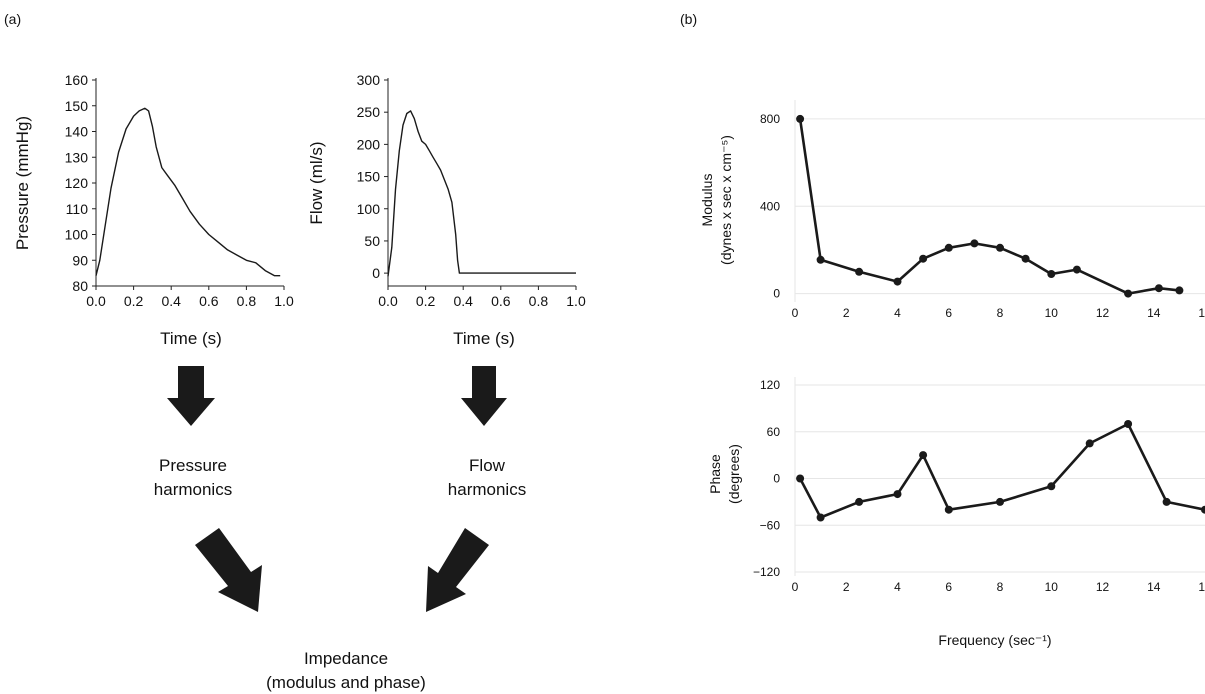 The image size is (1205, 694). Describe the element at coordinates (688, 19) in the screenshot. I see `panel-label-b: (b)` at that location.